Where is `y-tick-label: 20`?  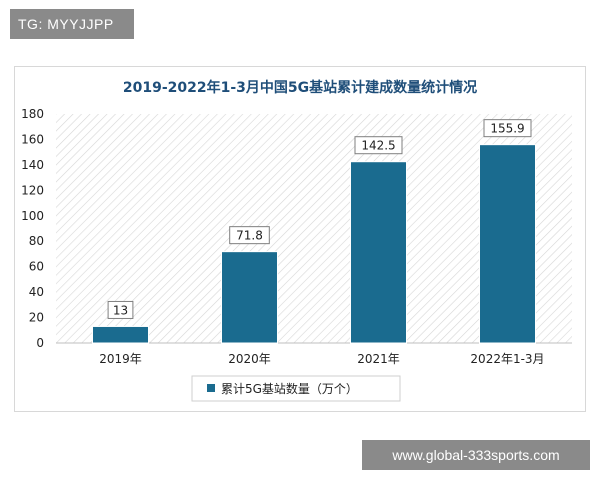 y-tick-label: 20 is located at coordinates (36, 318).